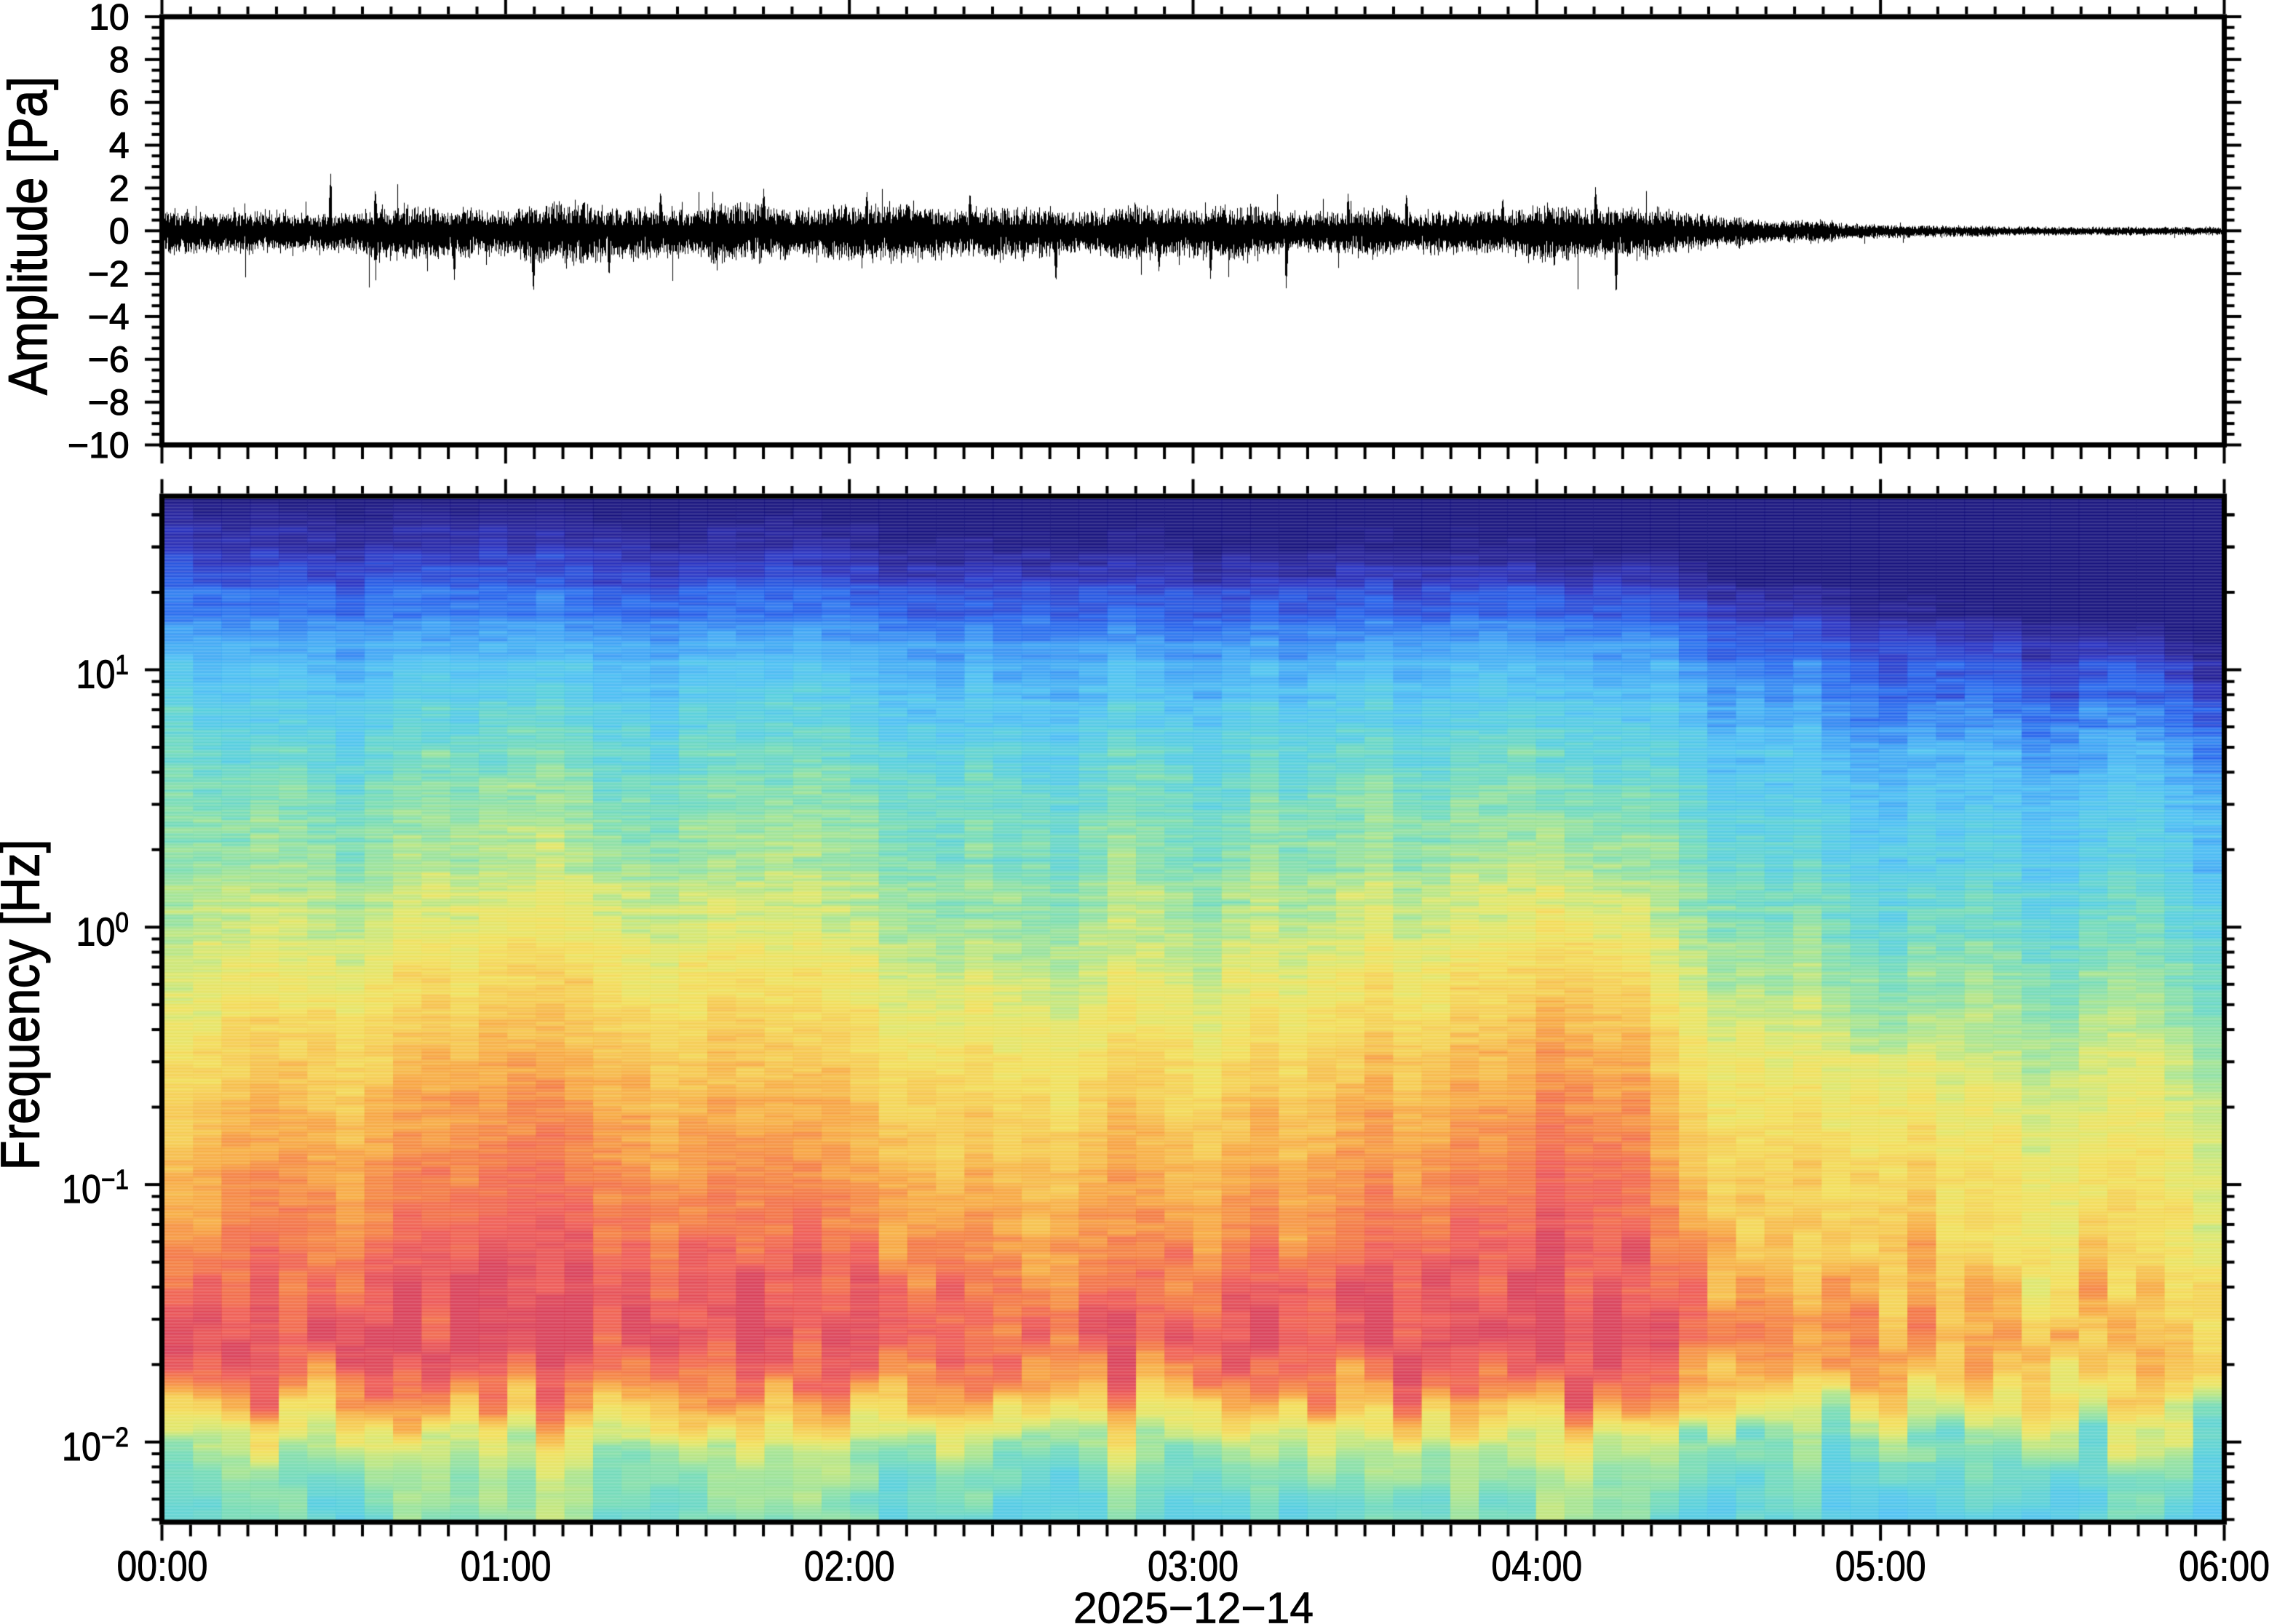  Describe the element at coordinates (119, 102) in the screenshot. I see `svg-text: 6` at that location.